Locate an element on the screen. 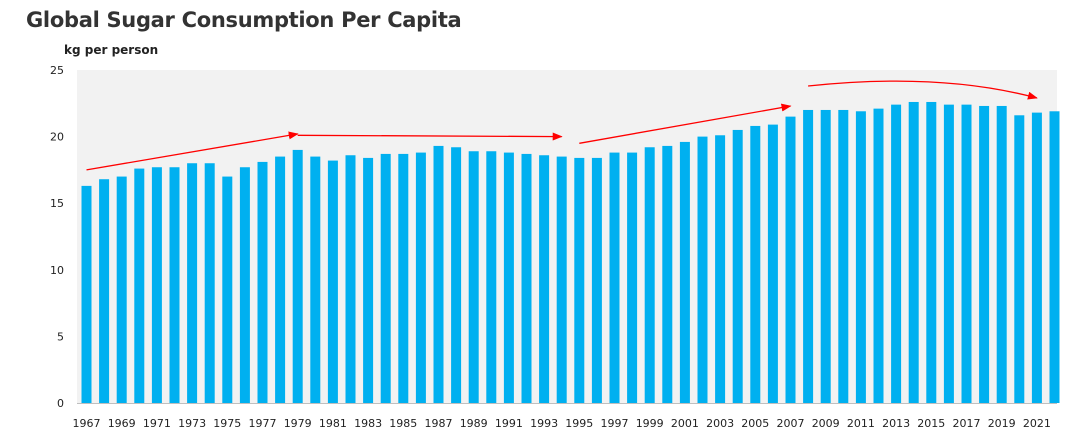 Image resolution: width=1089 pixels, height=446 pixels. x-tick-label: 1971 is located at coordinates (157, 423).